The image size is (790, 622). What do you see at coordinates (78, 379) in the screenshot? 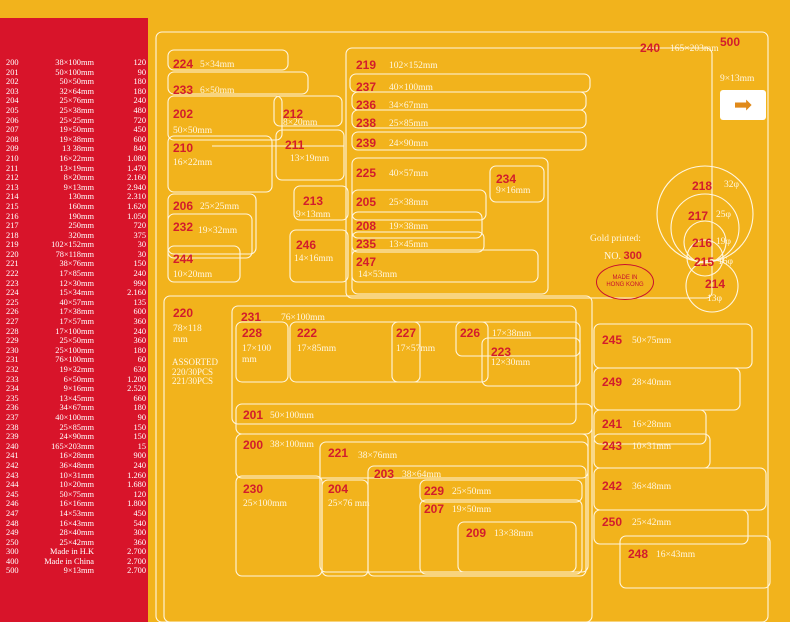
I see `table-cell-size: 6×50mm` at bounding box center [78, 379].